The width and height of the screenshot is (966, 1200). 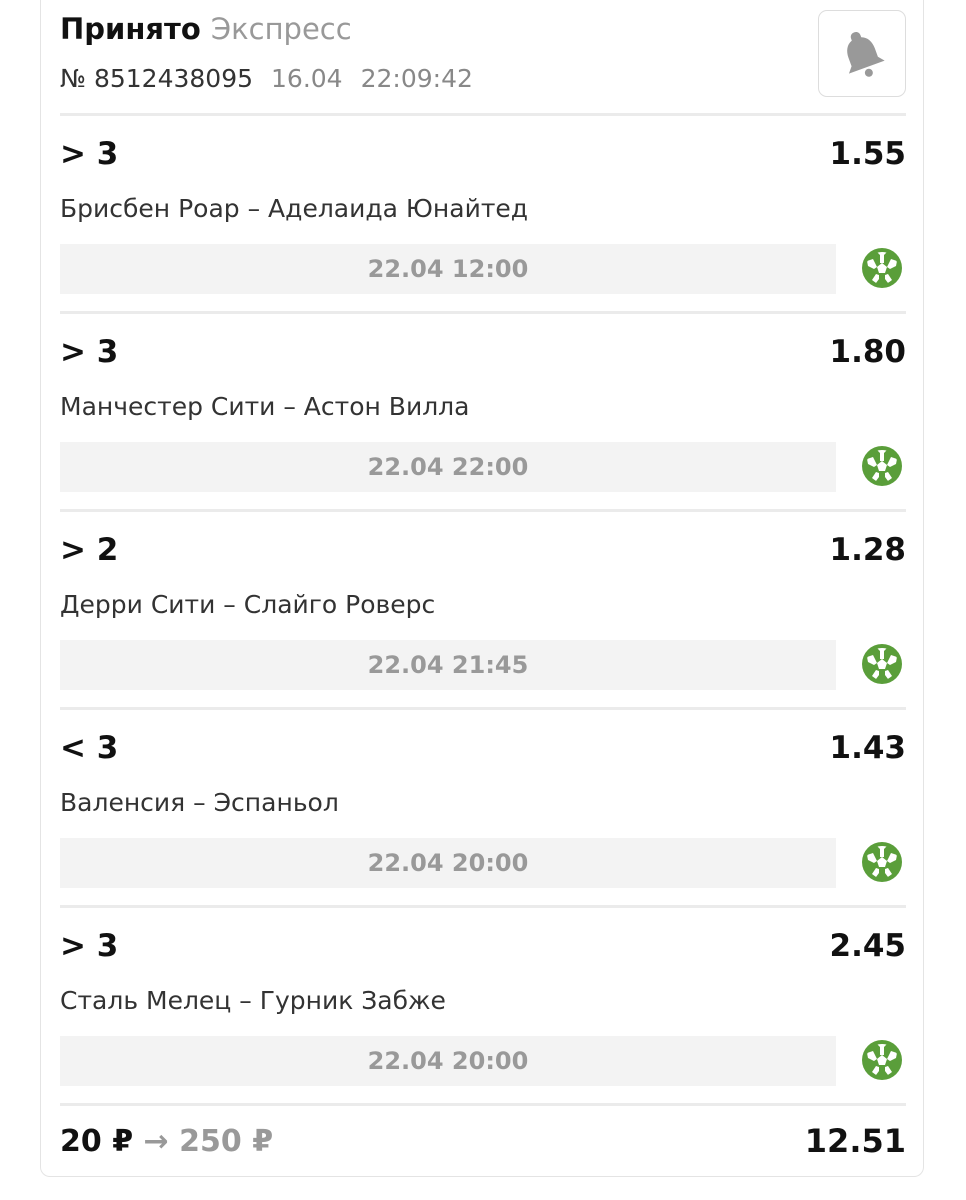 I want to click on notification-button, so click(x=862, y=53).